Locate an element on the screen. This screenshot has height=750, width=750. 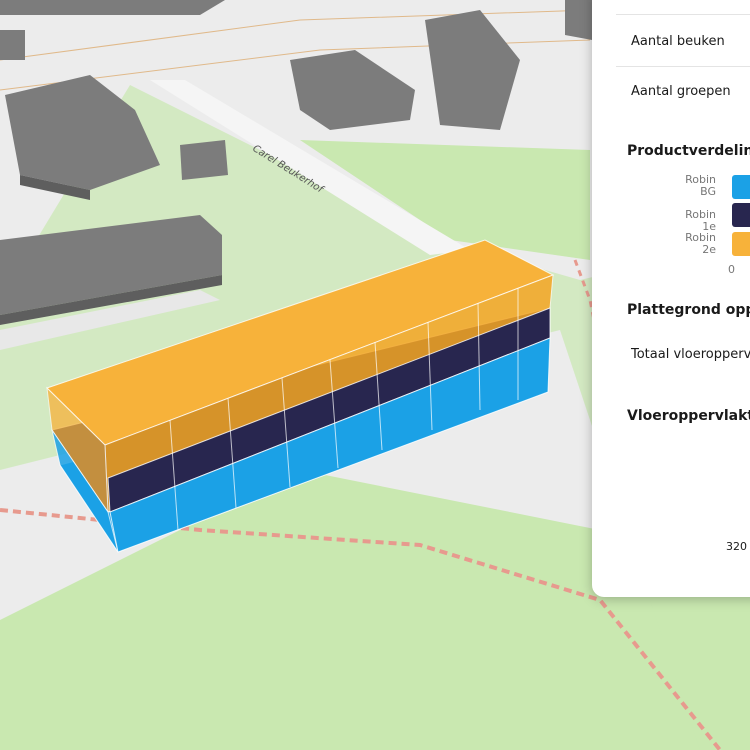
axis-label: 0 is located at coordinates (731, 269).